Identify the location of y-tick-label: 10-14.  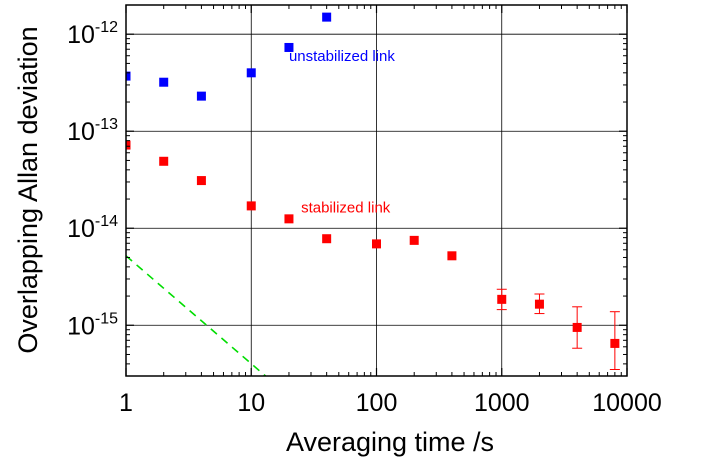
(92, 228).